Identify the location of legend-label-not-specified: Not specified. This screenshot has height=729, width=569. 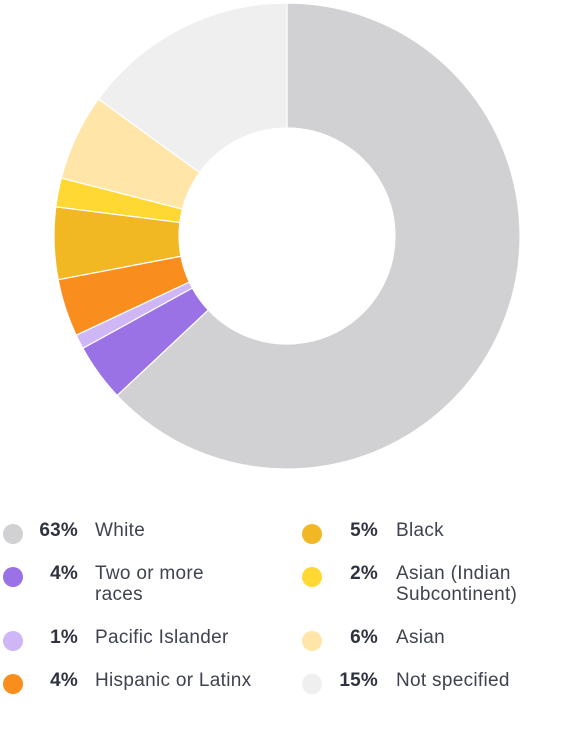
(453, 680).